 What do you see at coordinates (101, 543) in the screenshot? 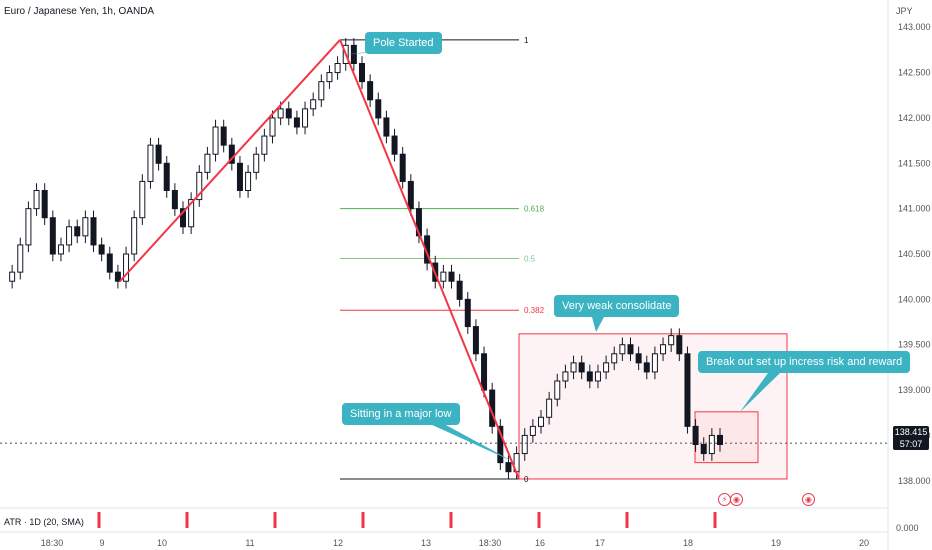
I see `x-tick-label: 9` at bounding box center [101, 543].